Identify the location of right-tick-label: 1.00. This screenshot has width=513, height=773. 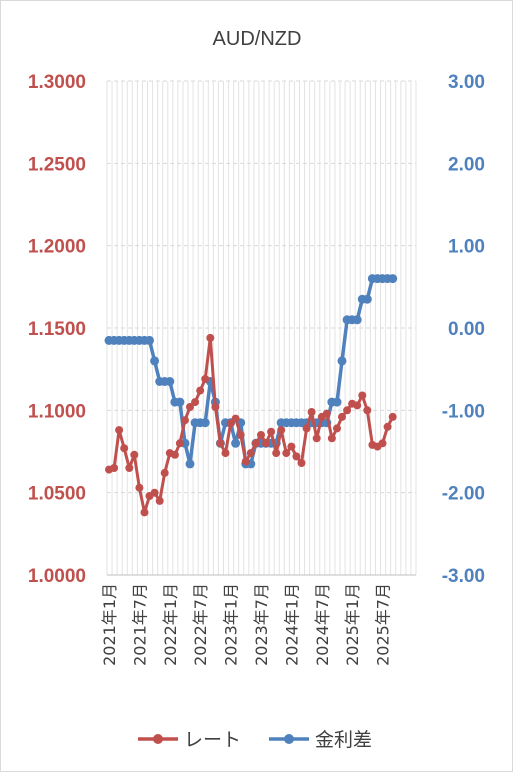
(466, 247).